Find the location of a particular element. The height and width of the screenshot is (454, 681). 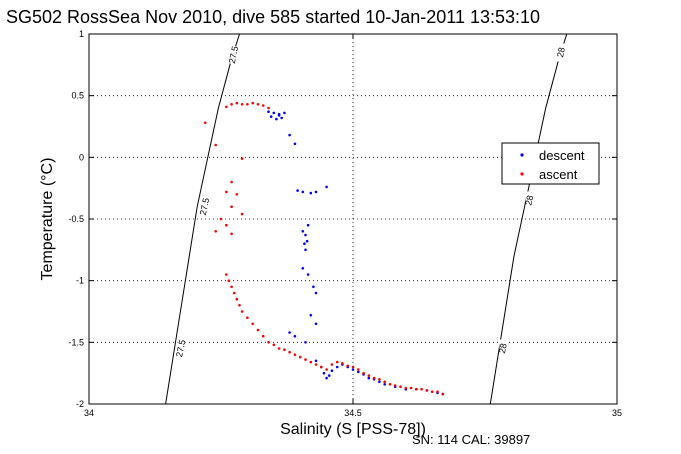

legend-label-descent: descent is located at coordinates (562, 155).